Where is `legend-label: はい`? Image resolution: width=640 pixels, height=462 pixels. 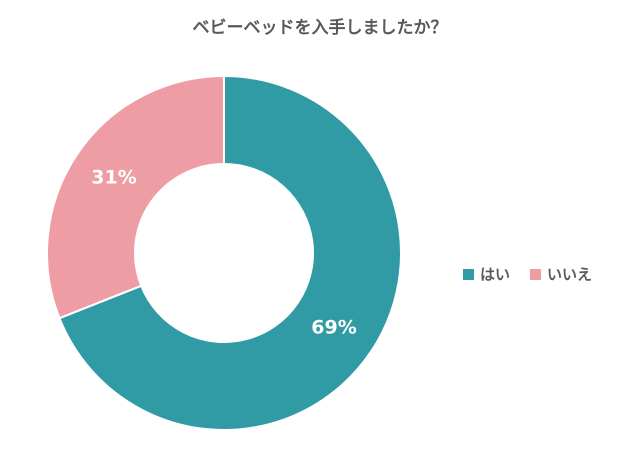
legend-label: はい is located at coordinates (495, 275).